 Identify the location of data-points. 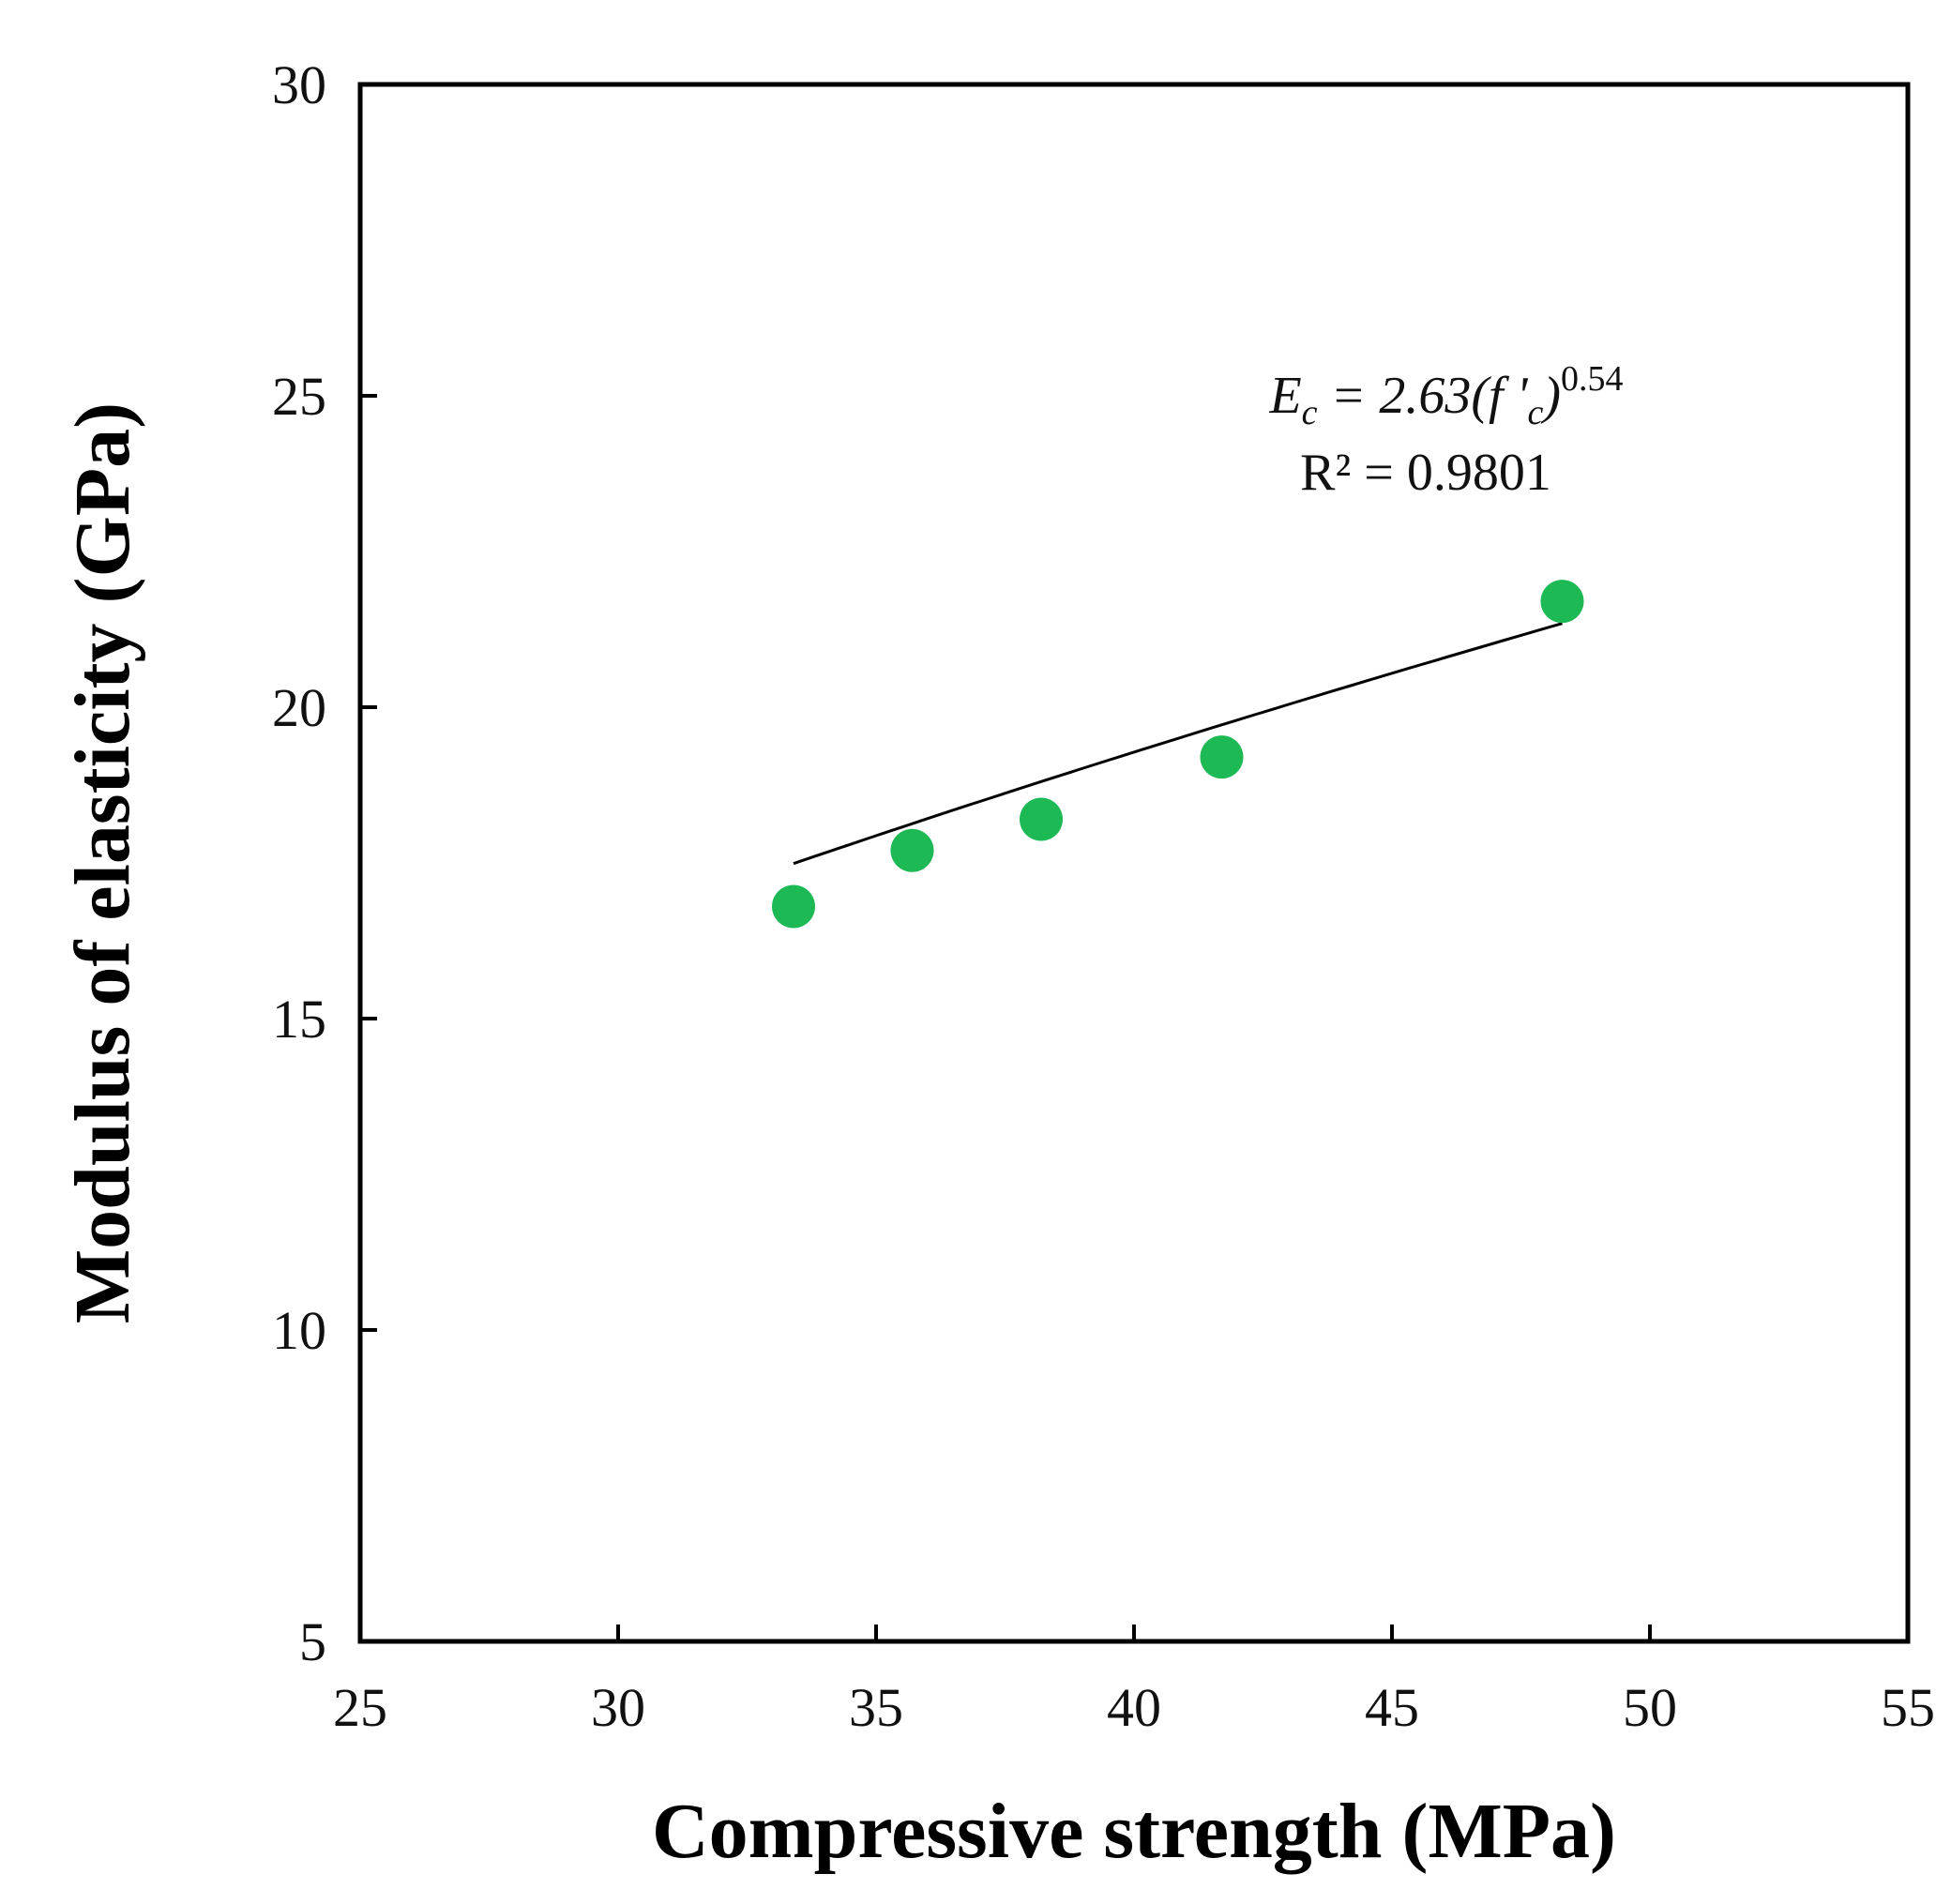
(1178, 754).